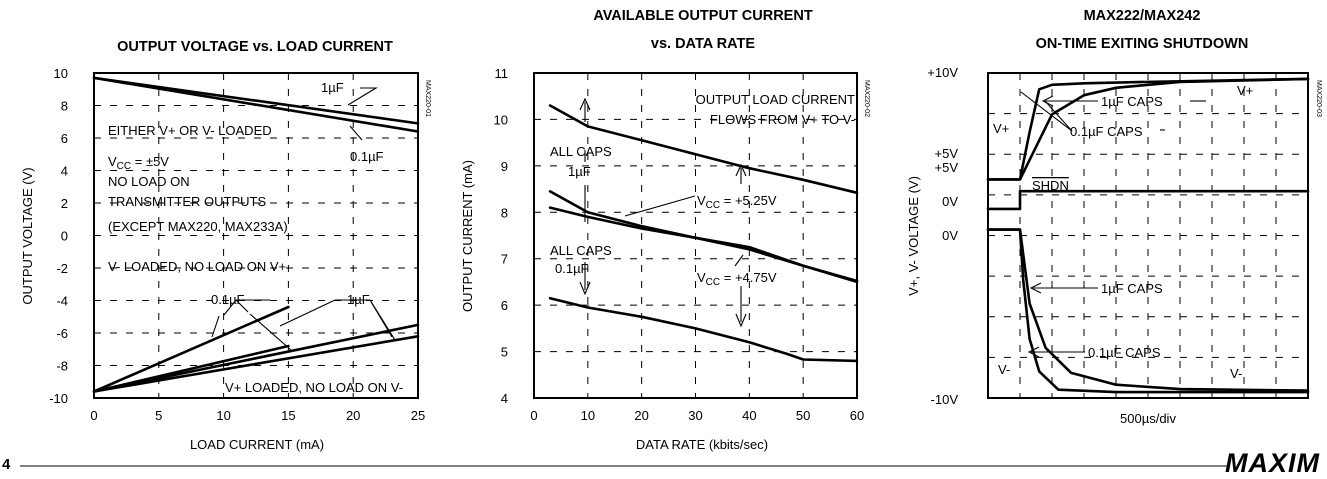  Describe the element at coordinates (467, 236) in the screenshot. I see `chart2-ylabel: OUTPUT CURRENT (mA)` at that location.